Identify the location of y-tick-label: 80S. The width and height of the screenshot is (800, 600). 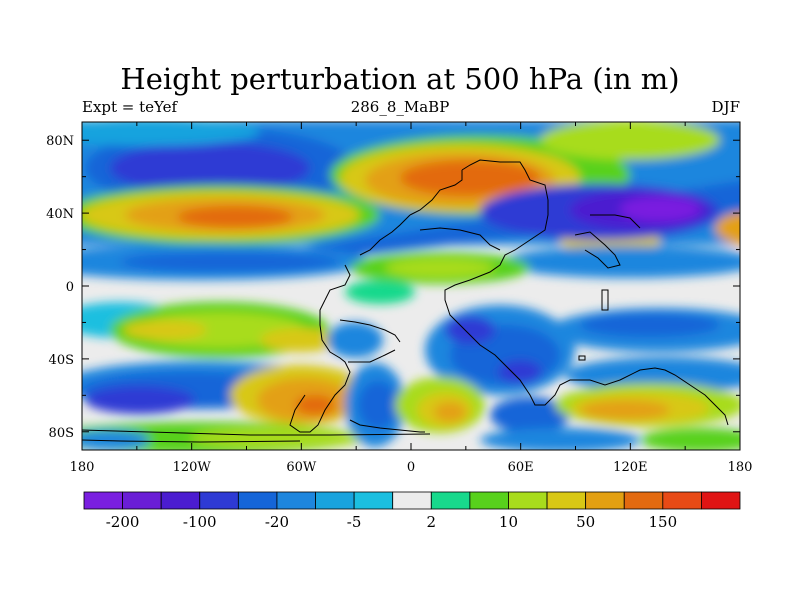
(61, 433).